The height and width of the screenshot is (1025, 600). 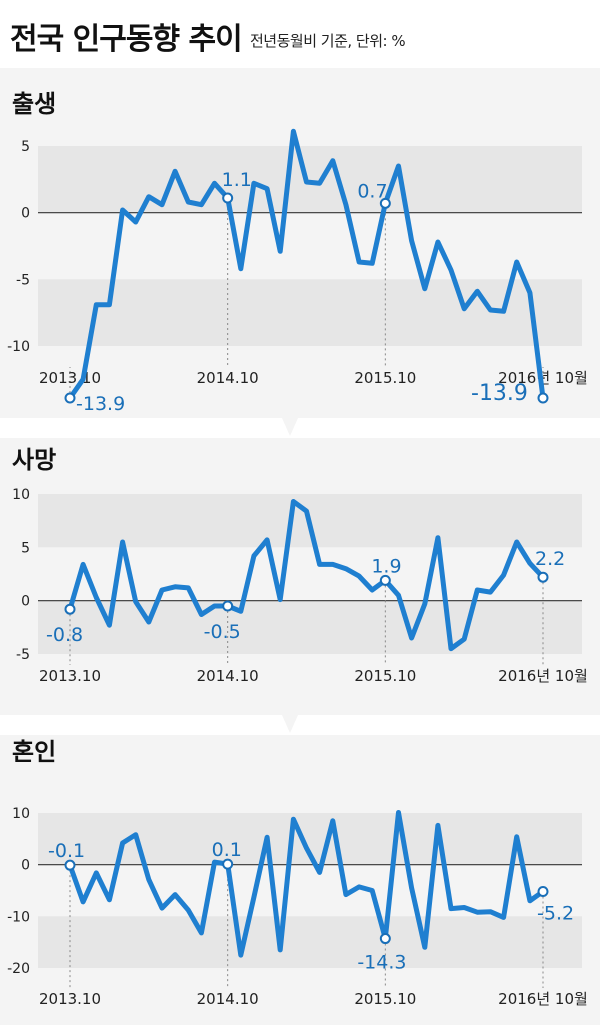 What do you see at coordinates (381, 963) in the screenshot?
I see `data-label: -14.3` at bounding box center [381, 963].